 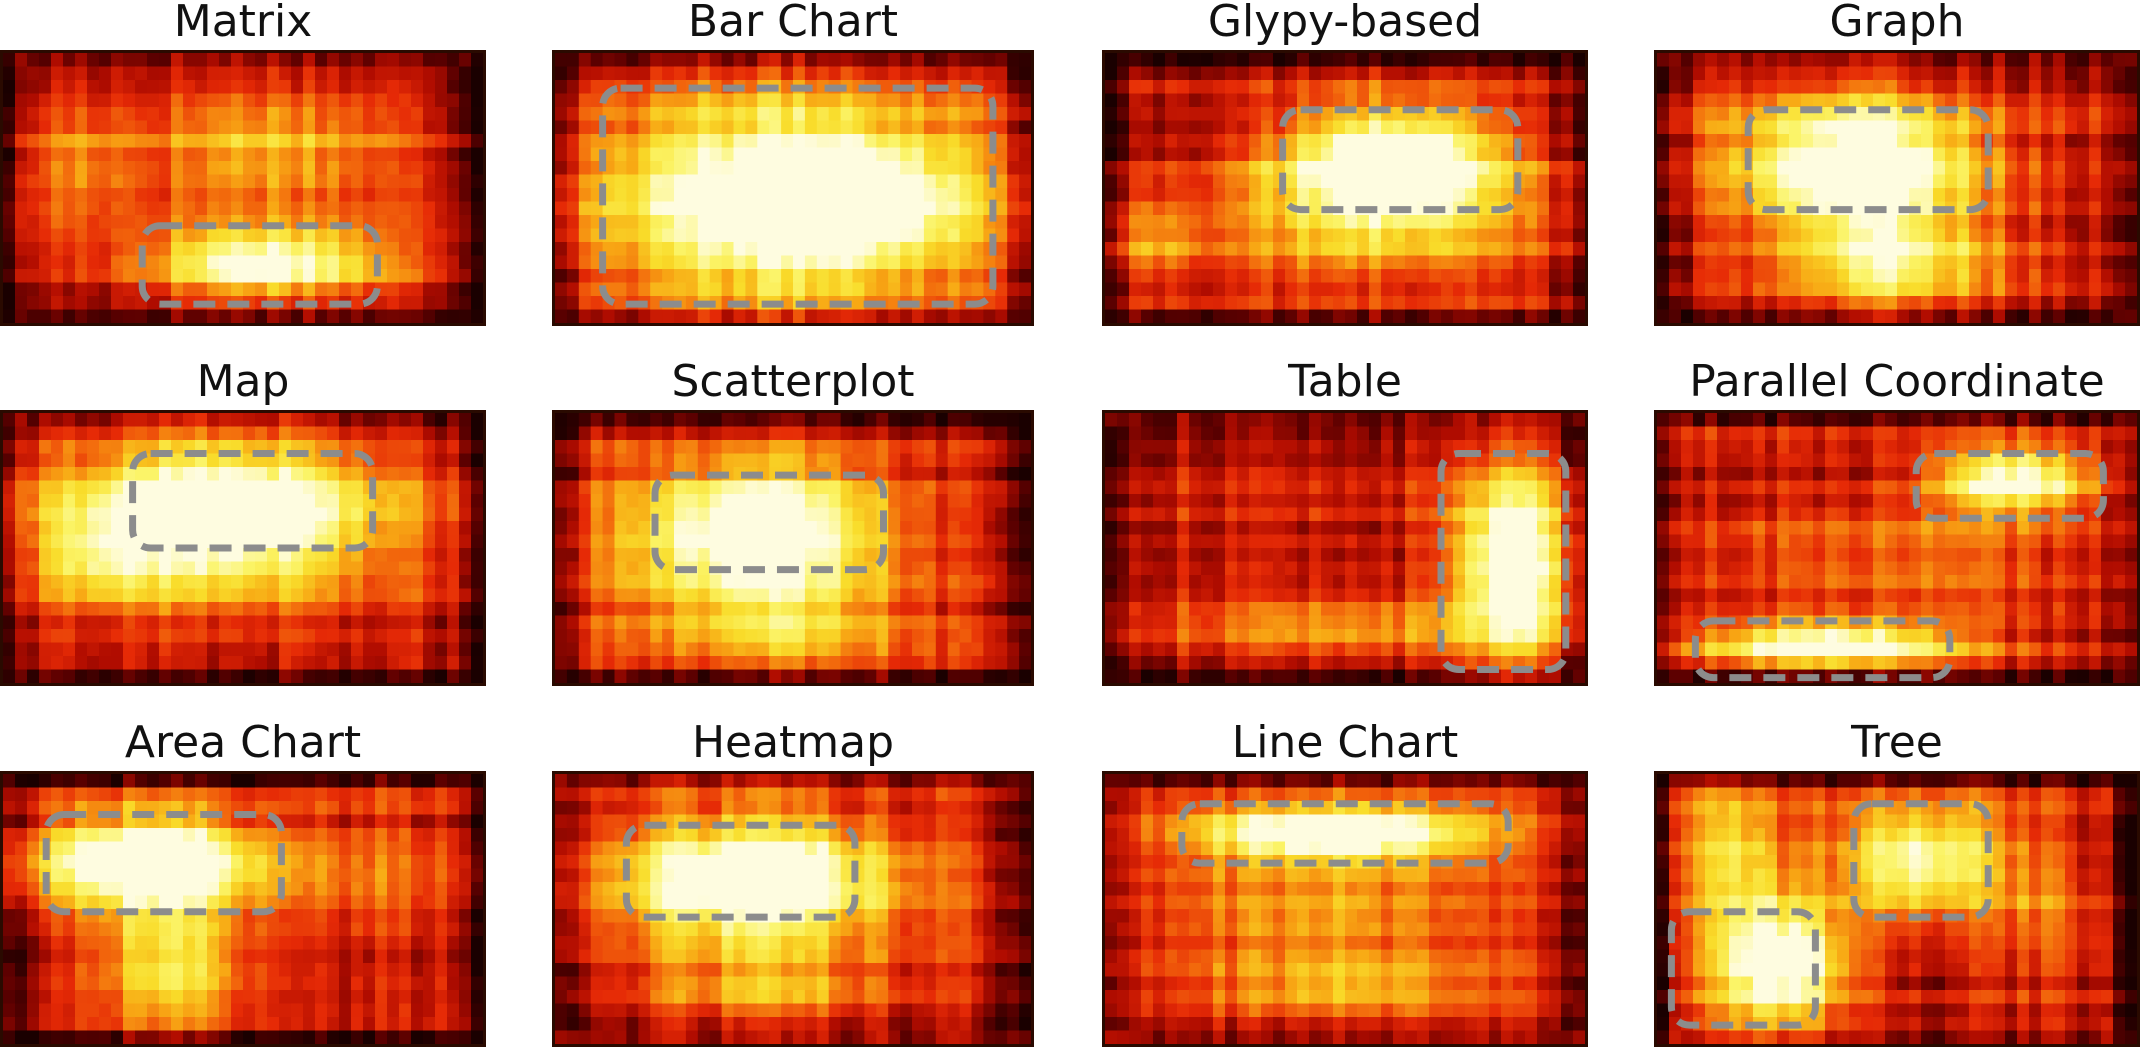 What do you see at coordinates (793, 23) in the screenshot?
I see `panel-title: Bar Chart` at bounding box center [793, 23].